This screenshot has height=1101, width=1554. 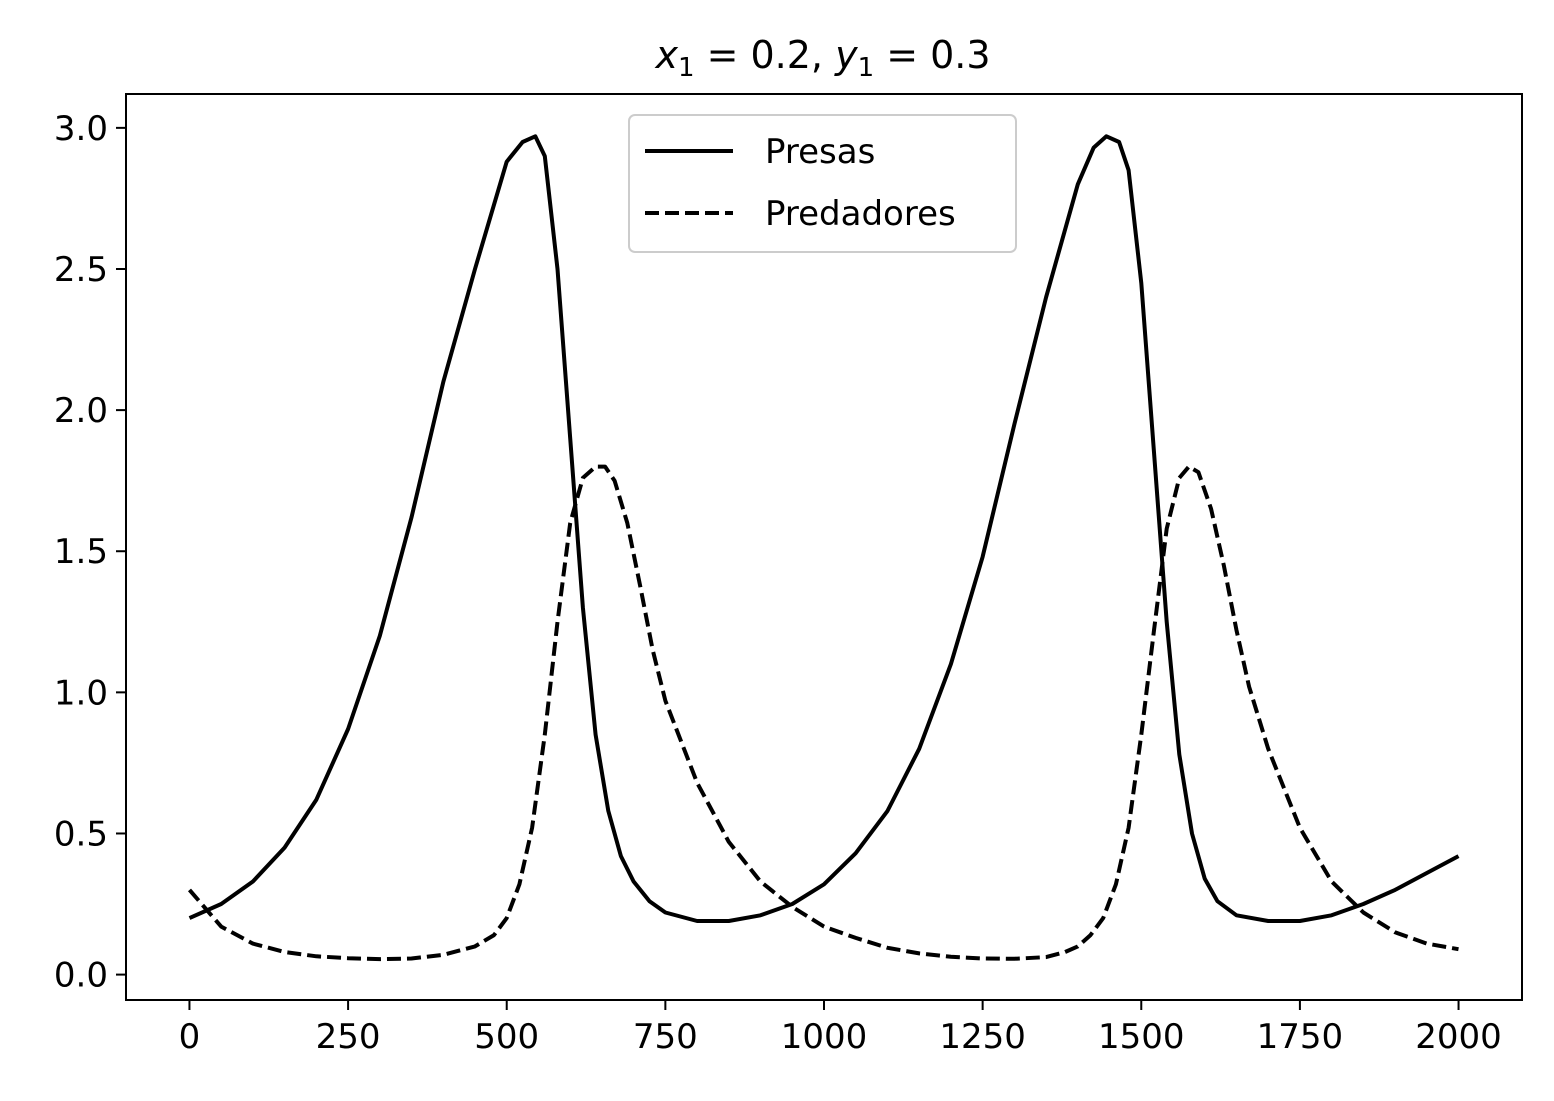 What do you see at coordinates (932, 55) in the screenshot?
I see `title-eq-y: = 0.3` at bounding box center [932, 55].